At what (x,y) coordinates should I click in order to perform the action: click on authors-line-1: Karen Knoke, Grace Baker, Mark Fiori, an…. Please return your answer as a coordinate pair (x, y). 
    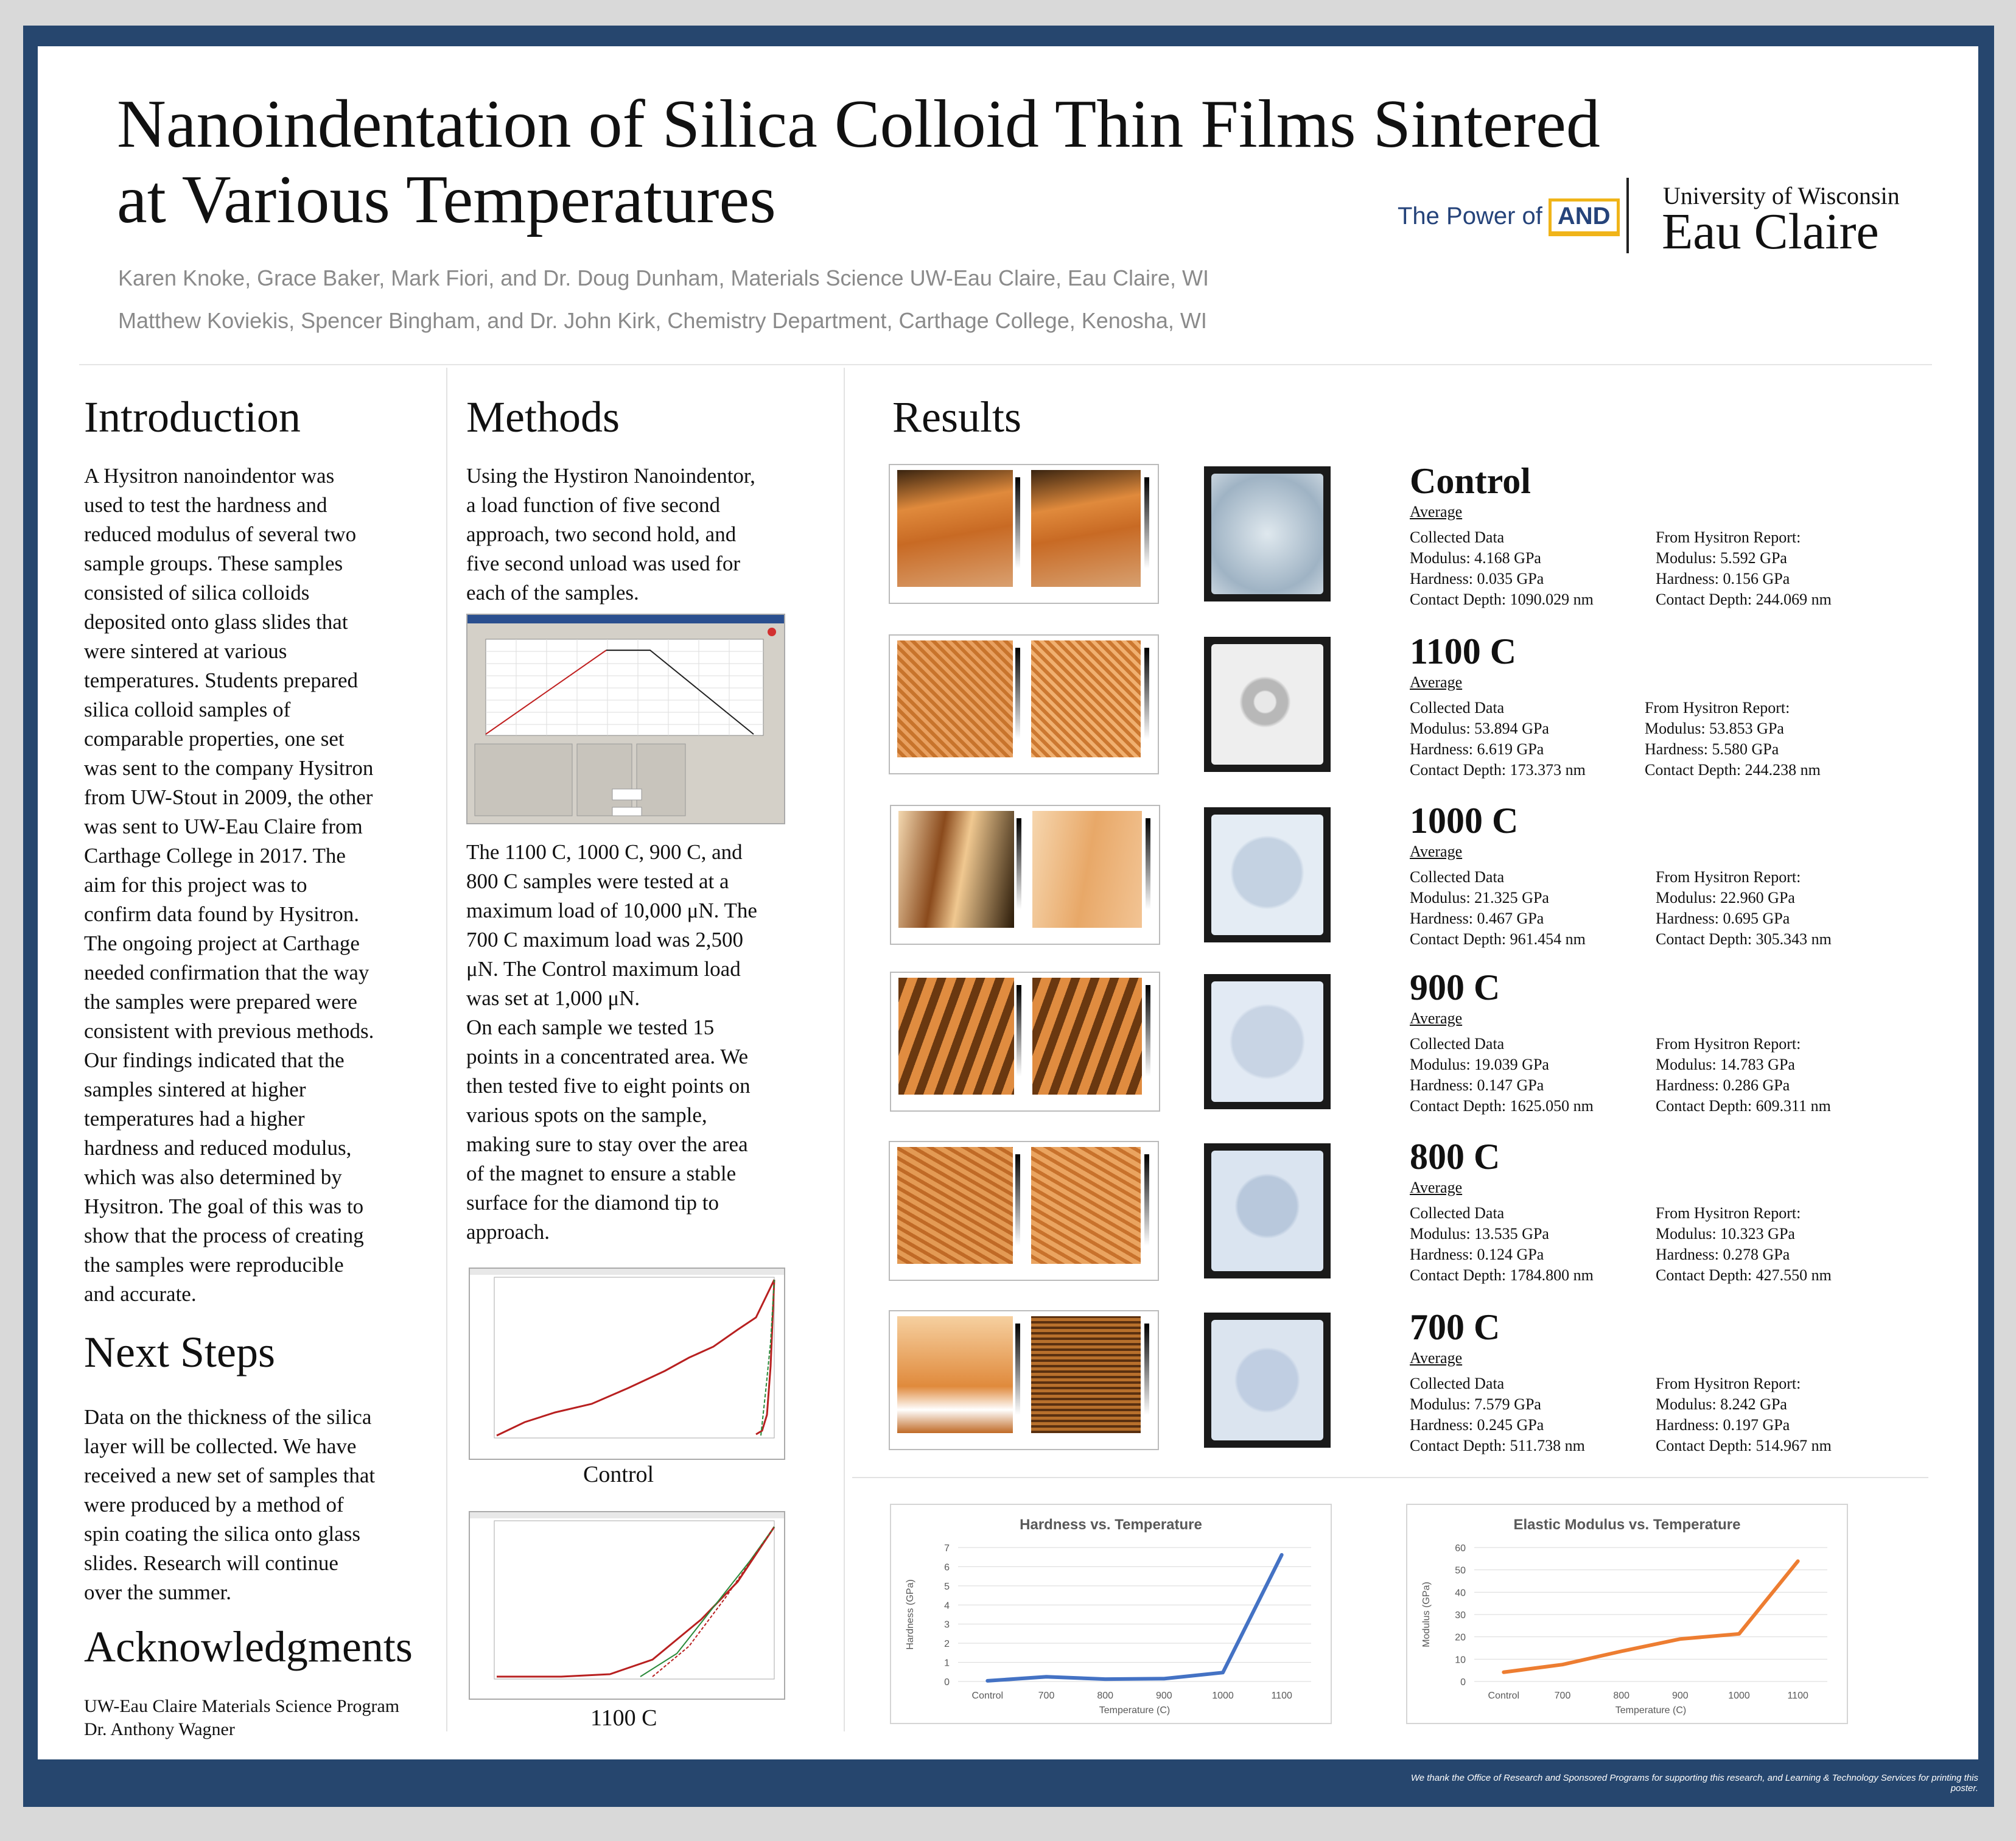
    Looking at the image, I should click on (663, 277).